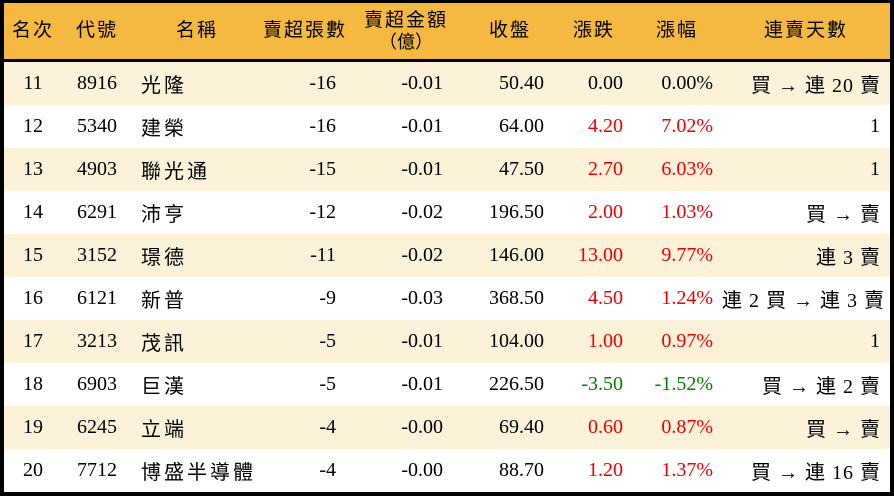 Image resolution: width=894 pixels, height=496 pixels. I want to click on cell-code: 7712, so click(97, 470).